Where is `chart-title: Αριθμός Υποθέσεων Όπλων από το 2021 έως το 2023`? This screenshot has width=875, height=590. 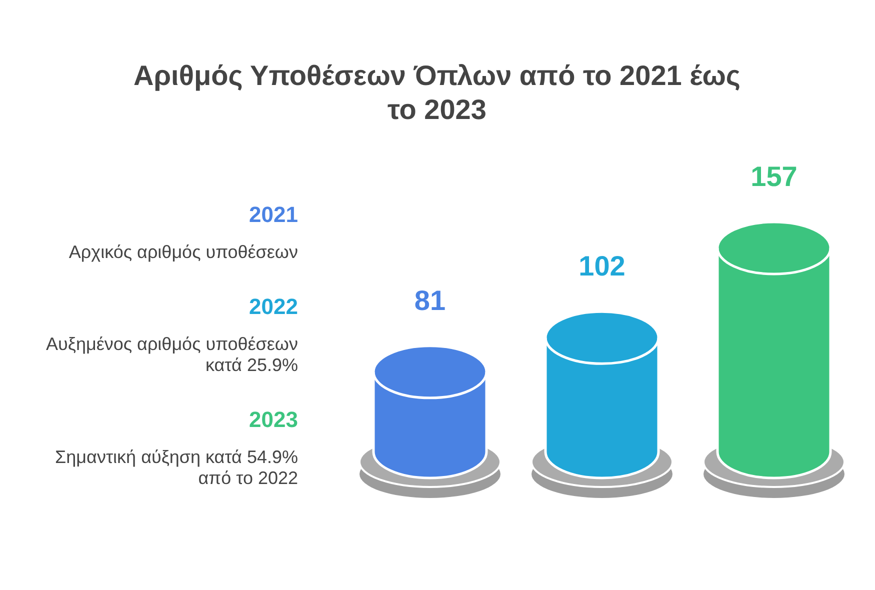 chart-title: Αριθμός Υποθέσεων Όπλων από το 2021 έως το 2023 is located at coordinates (437, 92).